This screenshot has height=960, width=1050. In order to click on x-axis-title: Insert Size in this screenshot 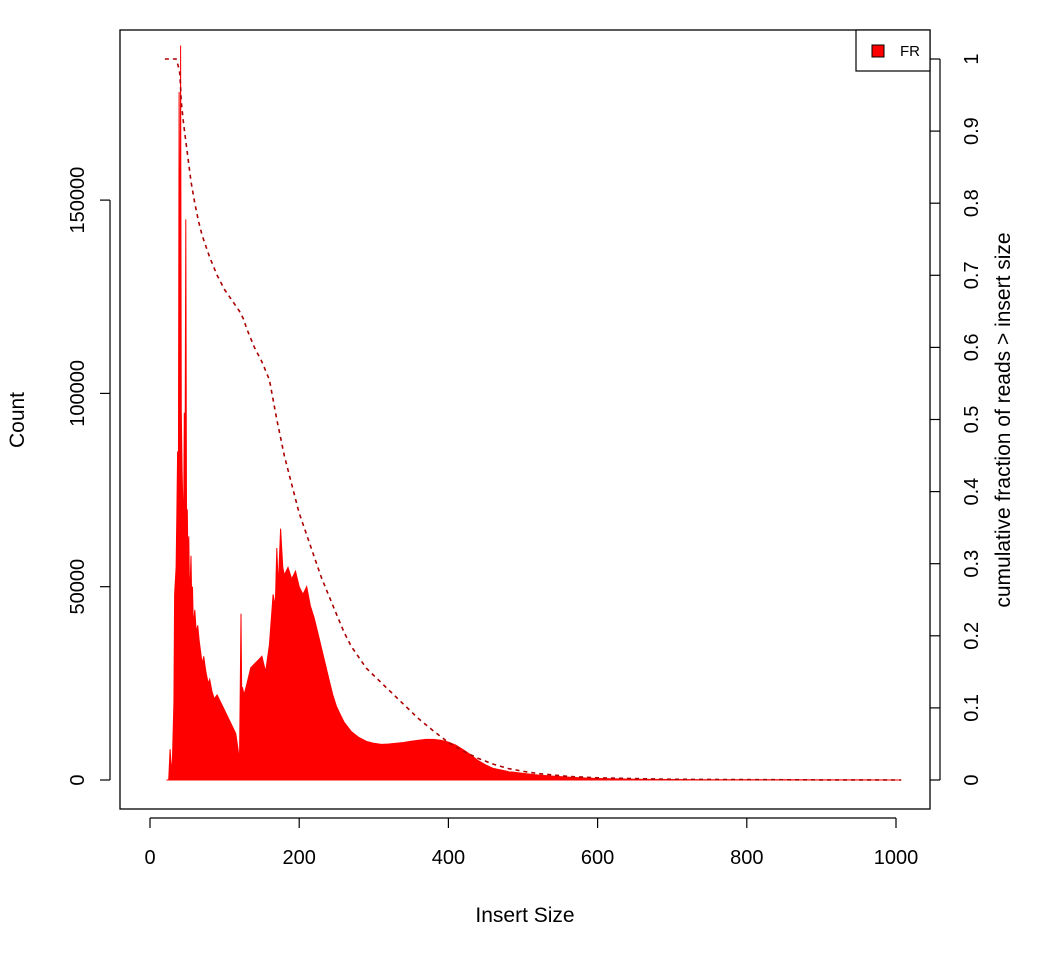, I will do `click(524, 915)`.